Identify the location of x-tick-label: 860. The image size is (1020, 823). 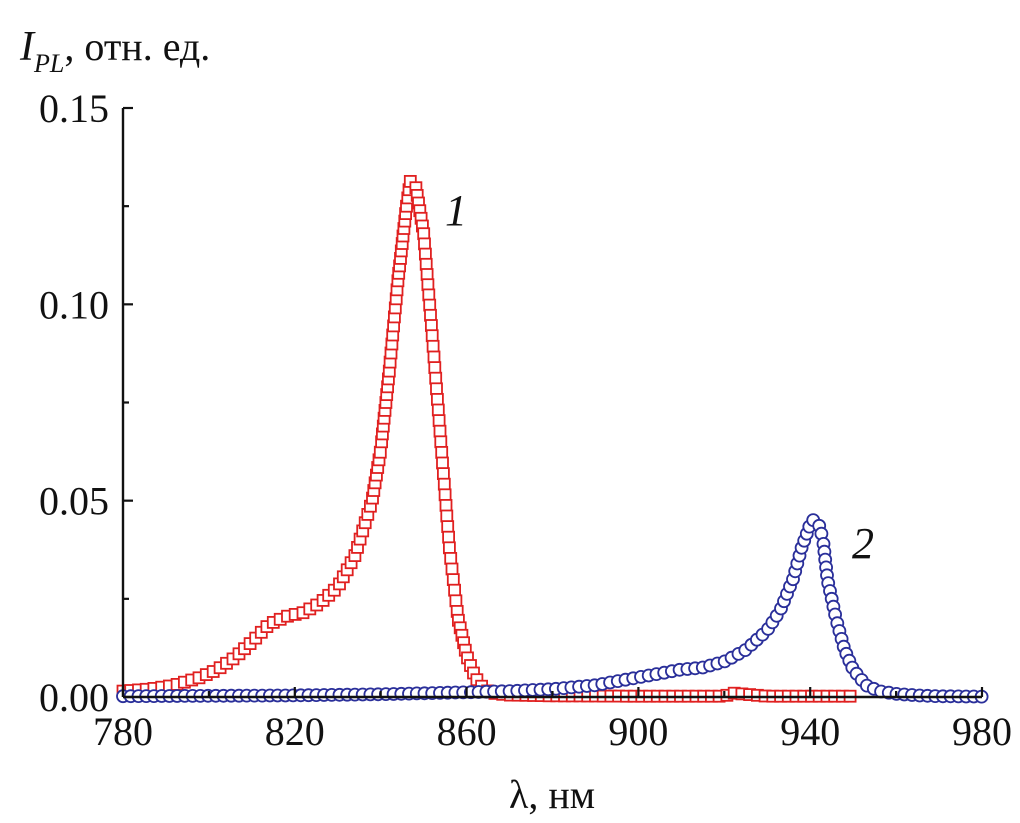
(467, 731).